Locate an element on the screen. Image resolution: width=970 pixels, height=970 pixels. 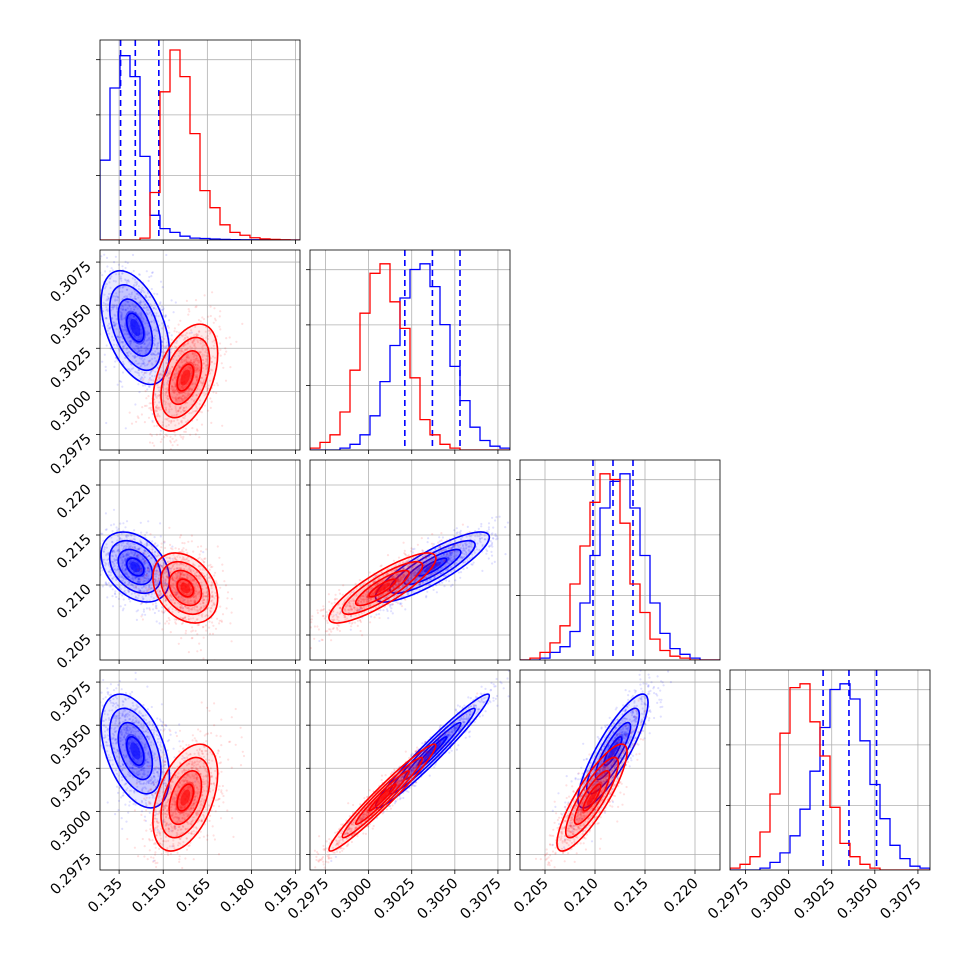
blue-contour is located at coordinates (135, 567).